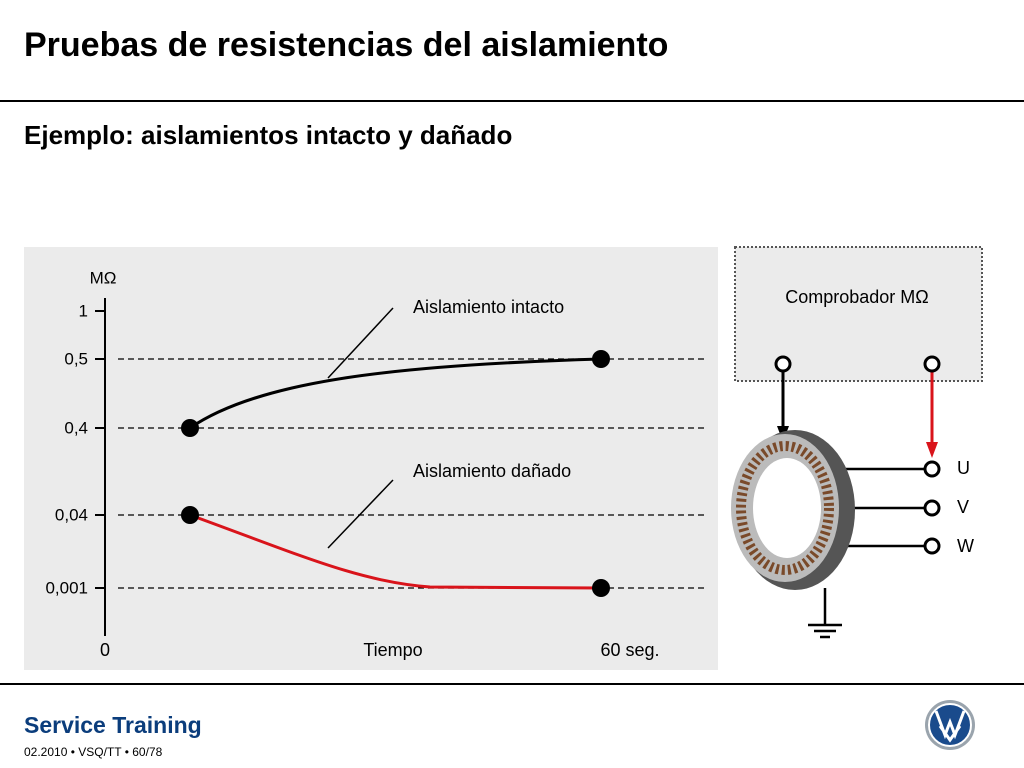 The height and width of the screenshot is (768, 1024). What do you see at coordinates (113, 725) in the screenshot?
I see `brand: Service Training` at bounding box center [113, 725].